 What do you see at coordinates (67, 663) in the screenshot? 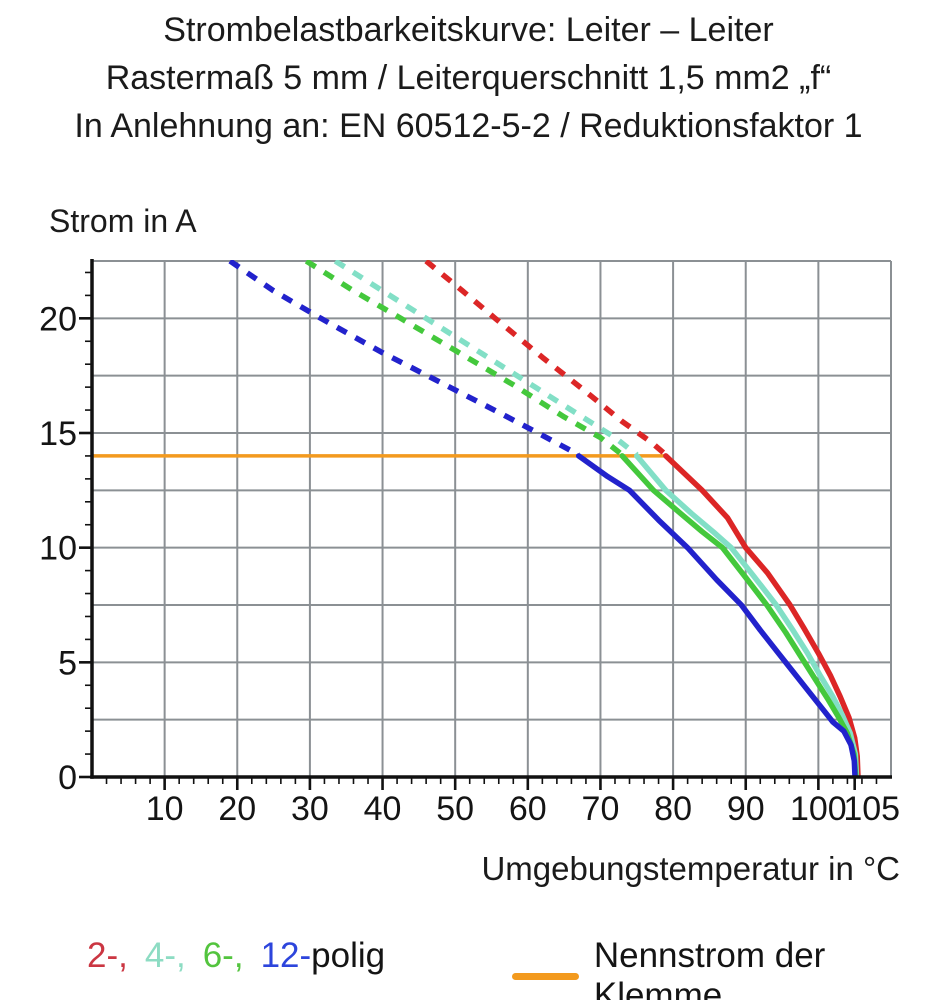
I see `y-tick-label: 5` at bounding box center [67, 663].